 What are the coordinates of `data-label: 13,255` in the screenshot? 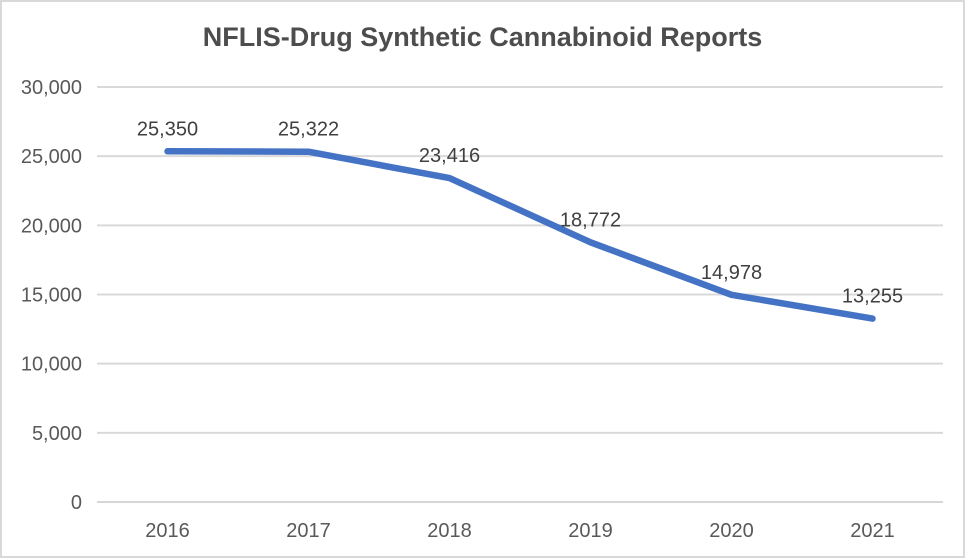 It's located at (872, 297).